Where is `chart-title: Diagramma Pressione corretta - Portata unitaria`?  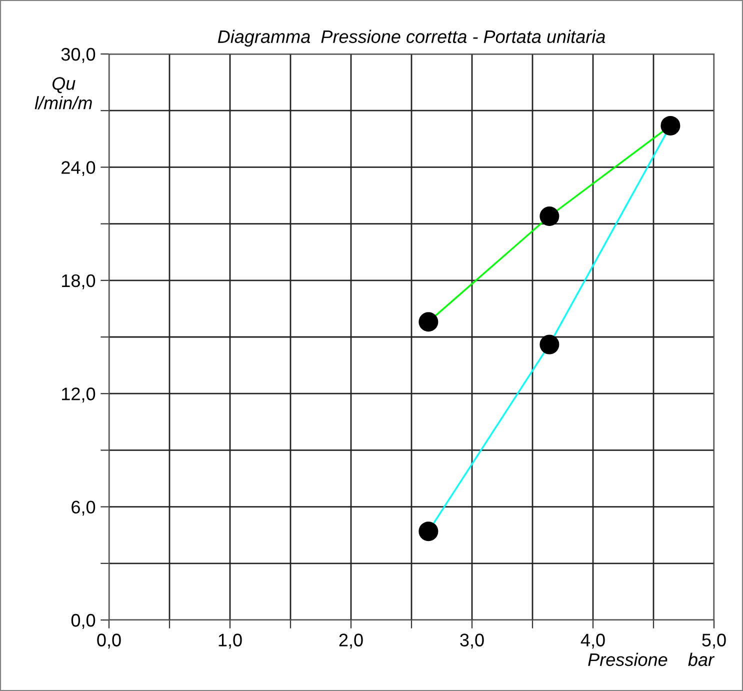 chart-title: Diagramma Pressione corretta - Portata unitaria is located at coordinates (412, 38).